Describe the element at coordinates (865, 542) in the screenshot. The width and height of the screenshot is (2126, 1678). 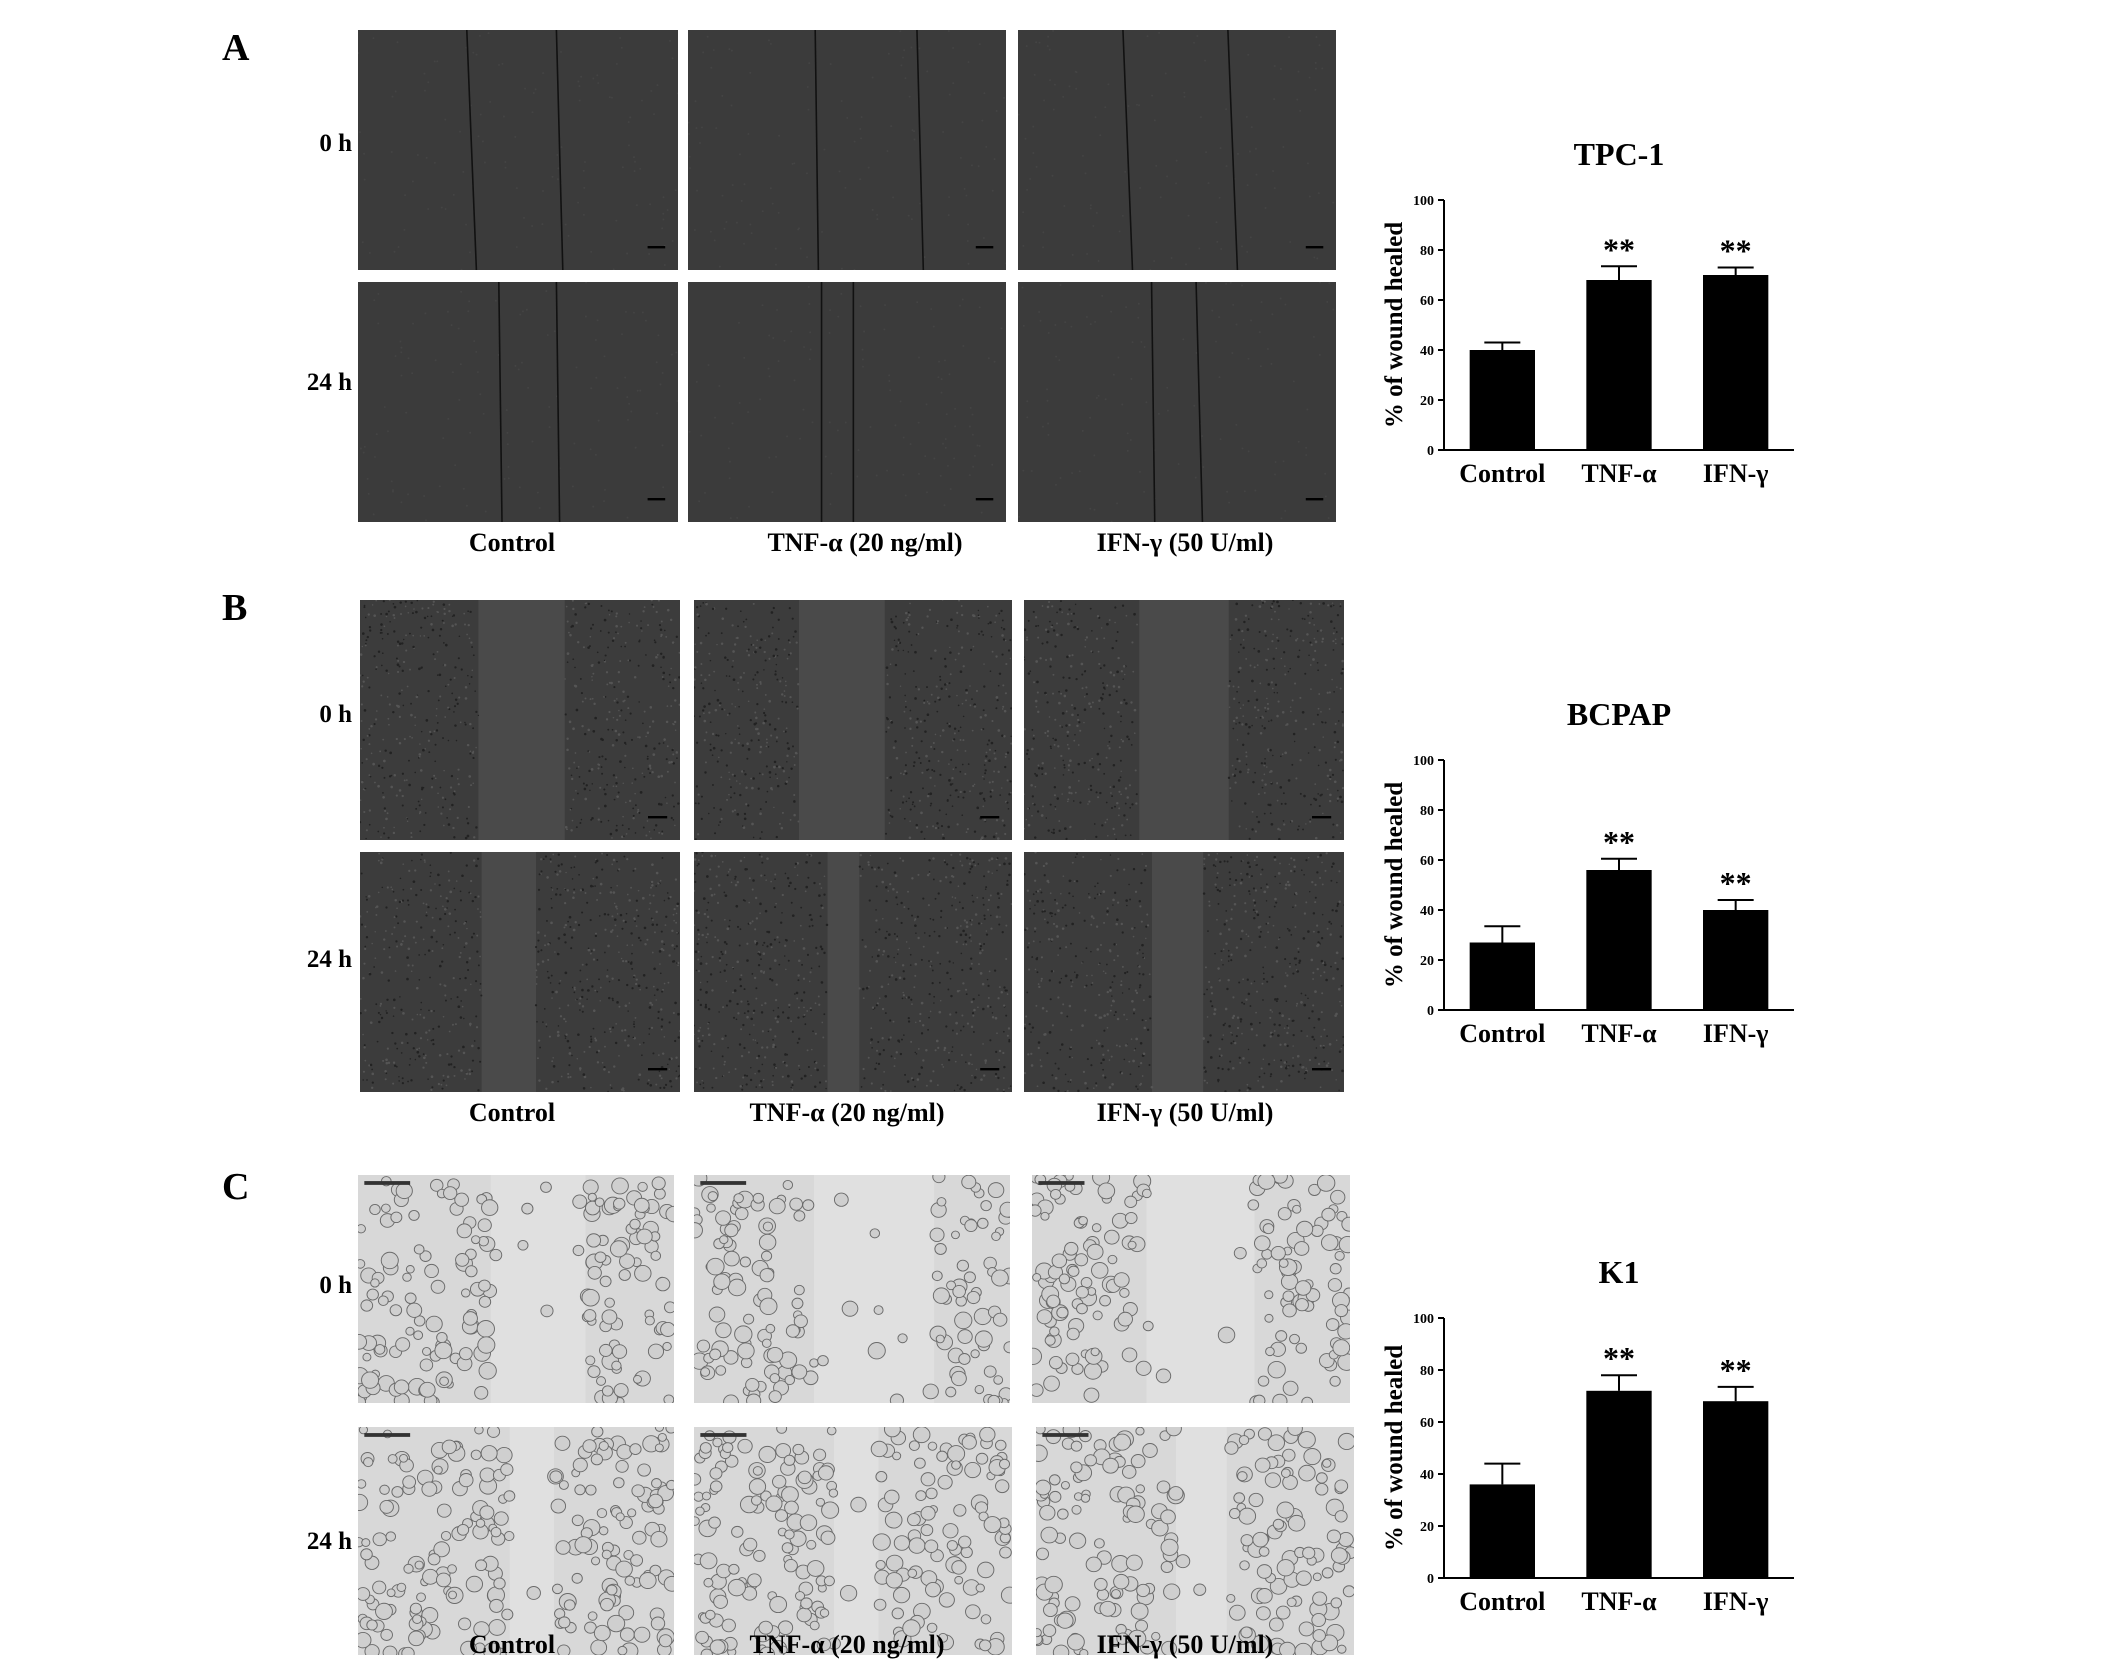
I see `panel-a-label-tnf: TNF-α (20 ng/ml)` at that location.